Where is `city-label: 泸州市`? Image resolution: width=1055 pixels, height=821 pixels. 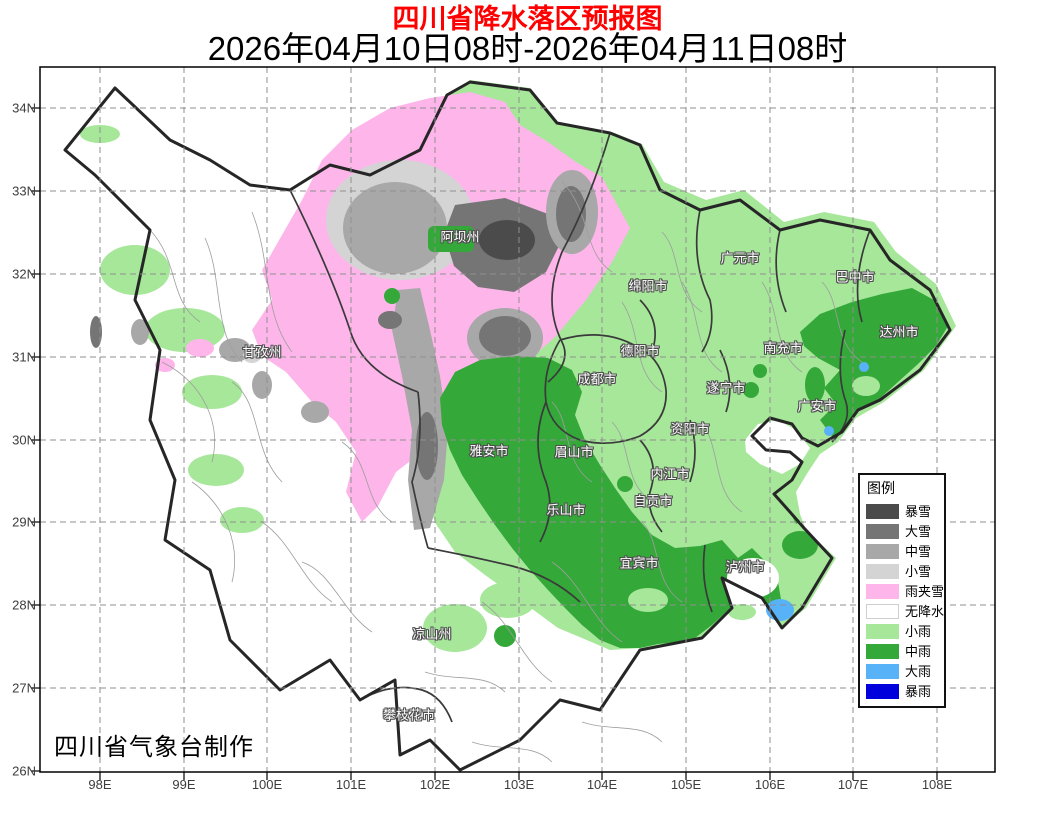
city-label: 泸州市 is located at coordinates (745, 567).